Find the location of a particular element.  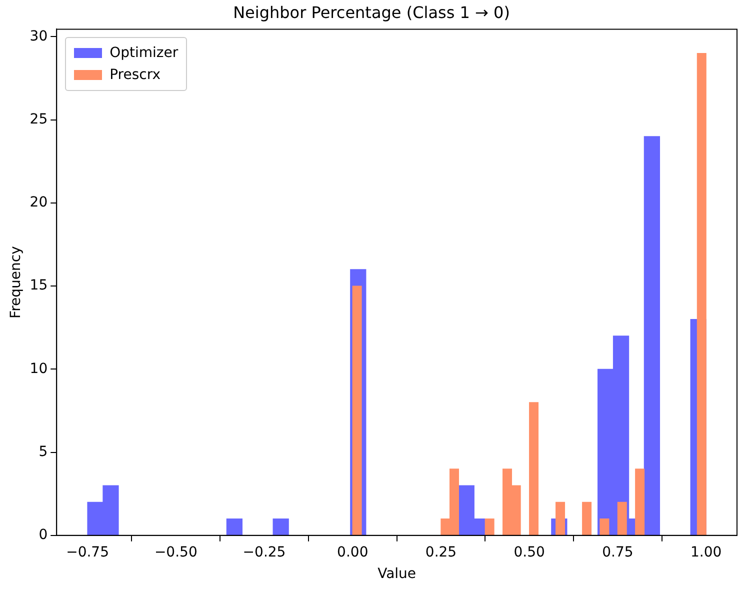

y-axis-title: Frequency is located at coordinates (16, 282).